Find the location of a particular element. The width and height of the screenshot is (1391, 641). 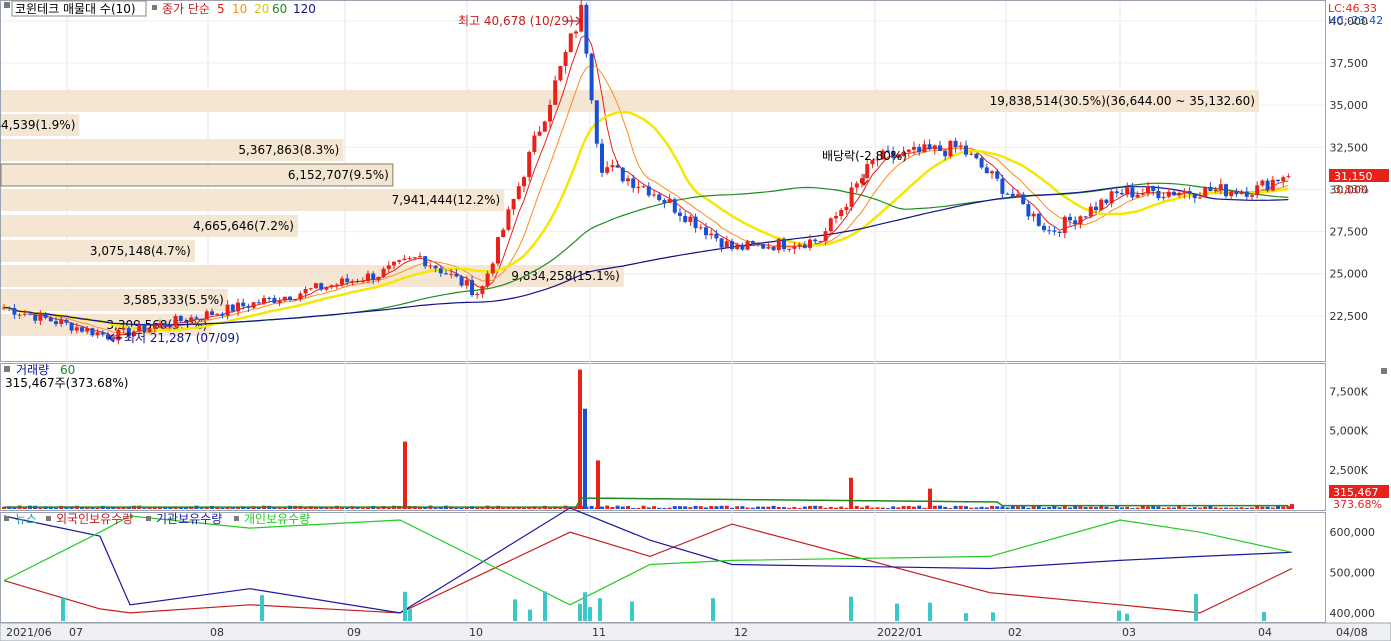

volume-profile-label: 6,152,707(9.5%) is located at coordinates (338, 175).